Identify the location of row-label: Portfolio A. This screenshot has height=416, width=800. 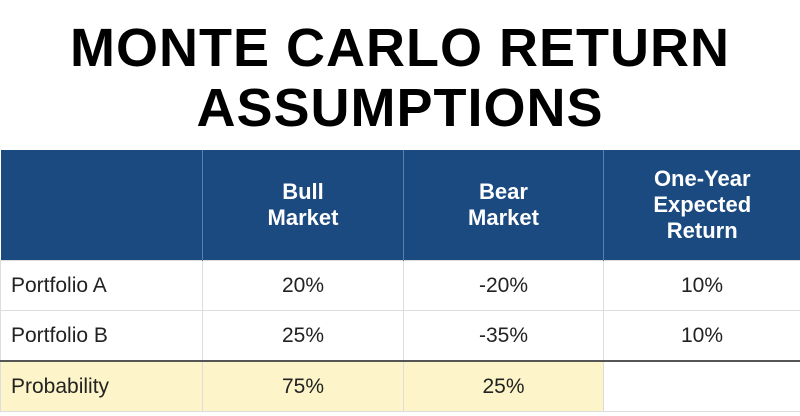
(101, 285).